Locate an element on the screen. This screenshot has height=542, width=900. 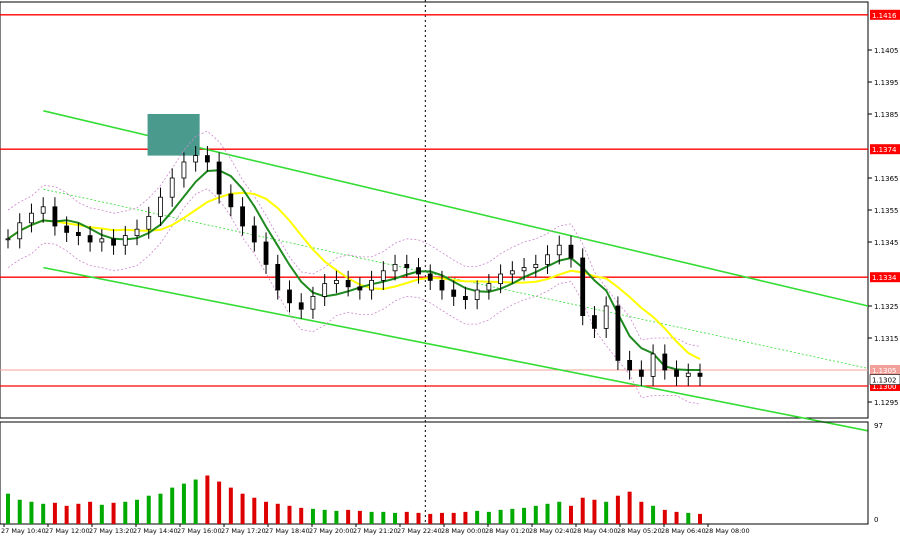
time-tick-label: 28 May 00:00 is located at coordinates (463, 531).